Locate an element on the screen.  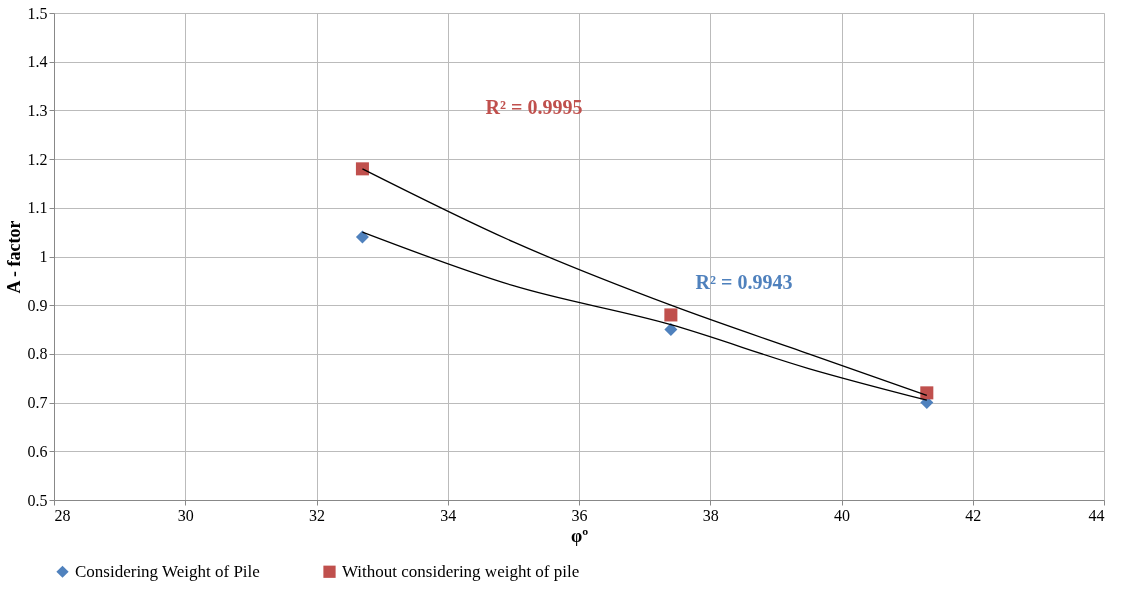
y-tick-label: 0.5 is located at coordinates (37, 500).